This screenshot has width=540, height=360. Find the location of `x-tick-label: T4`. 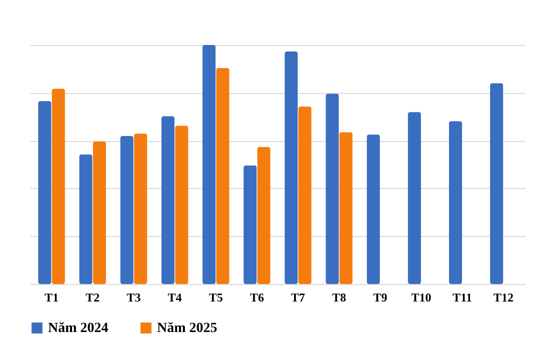

x-tick-label: T4 is located at coordinates (175, 297).